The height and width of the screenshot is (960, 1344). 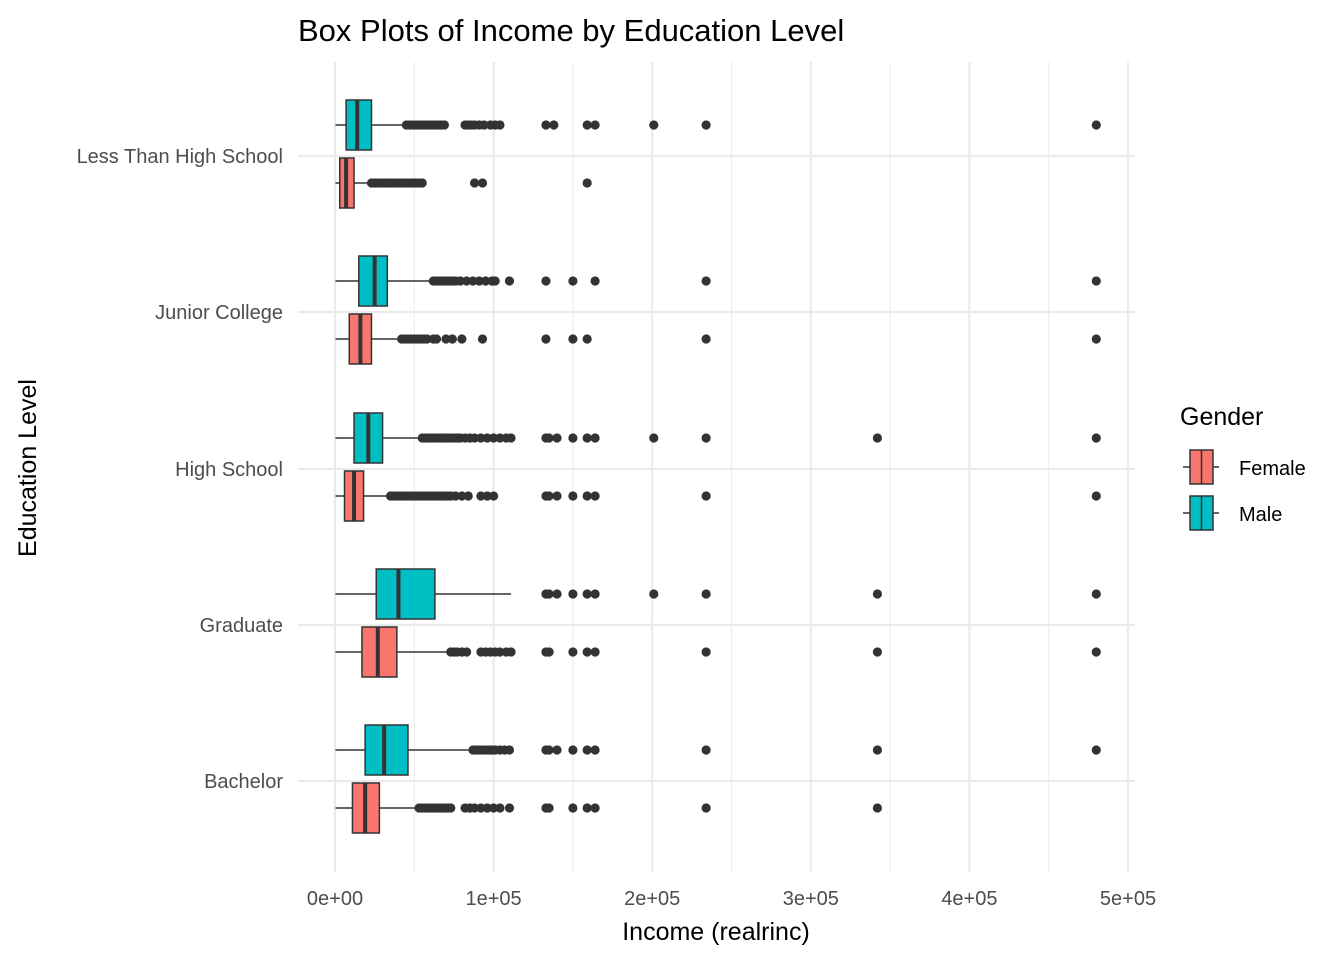 I want to click on y-tick-label: High School, so click(x=229, y=470).